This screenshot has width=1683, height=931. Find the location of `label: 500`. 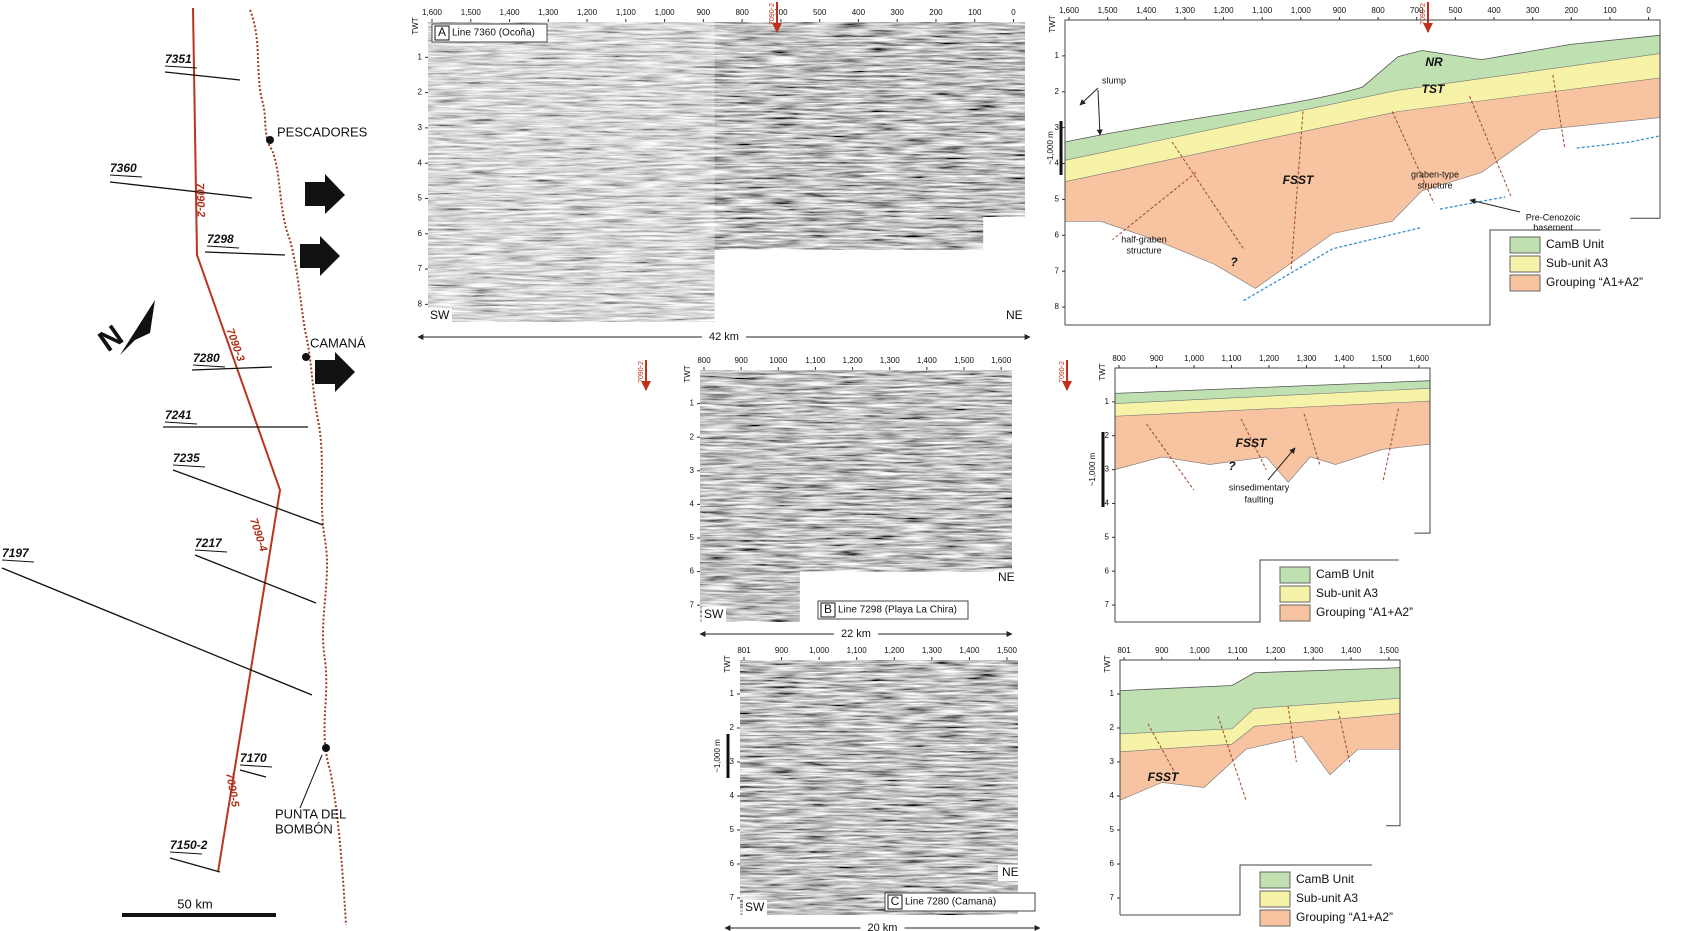

label: 500 is located at coordinates (1456, 10).